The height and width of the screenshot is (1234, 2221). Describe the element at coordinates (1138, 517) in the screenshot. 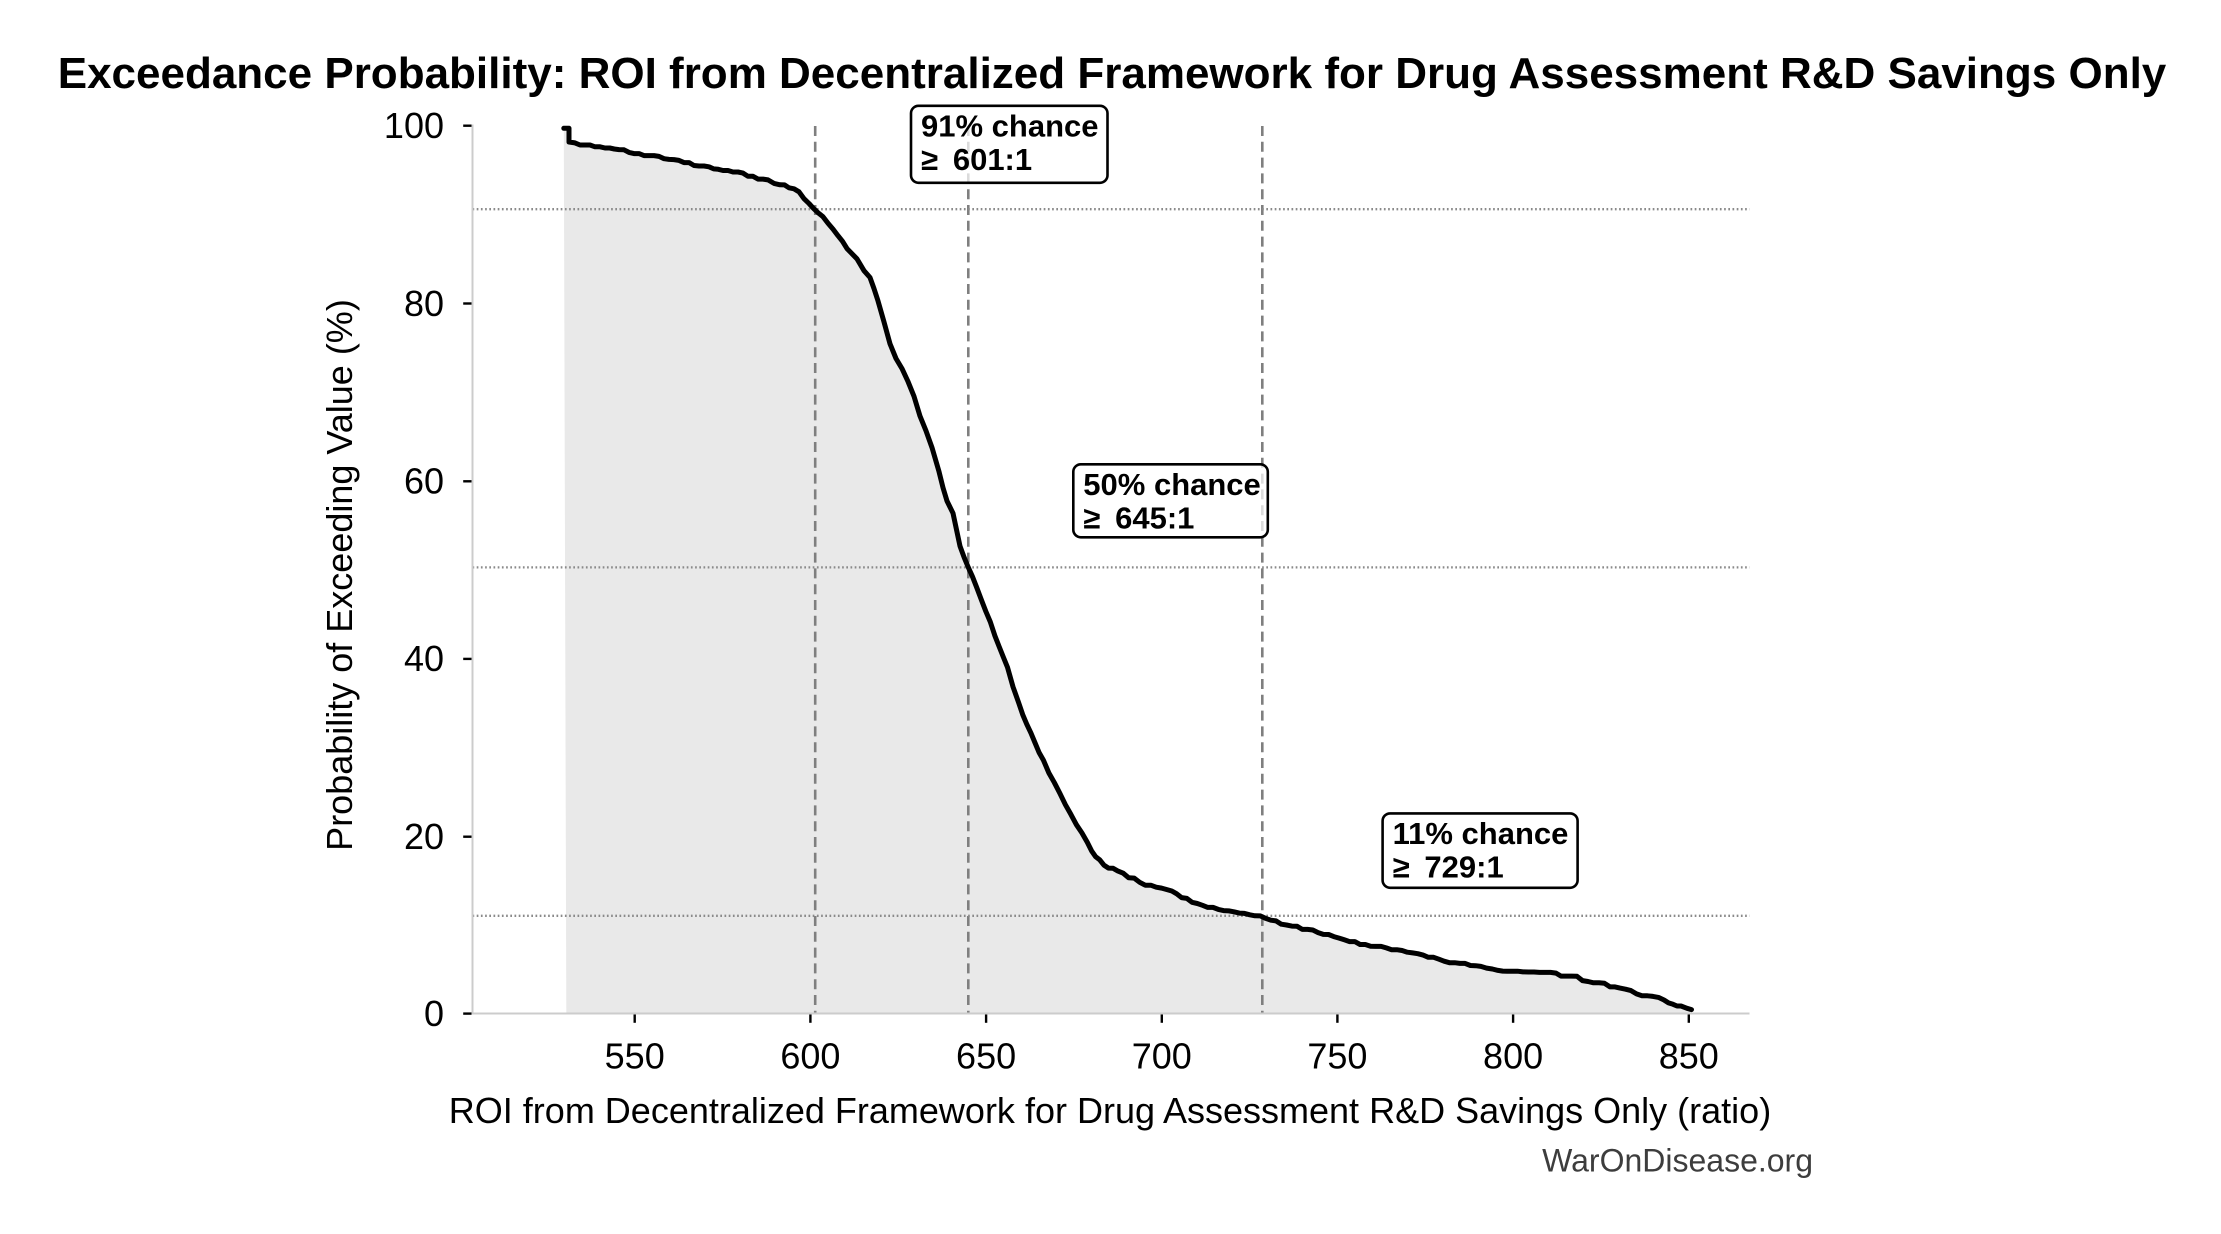

I see `svg-text: ≥ 645:1` at that location.